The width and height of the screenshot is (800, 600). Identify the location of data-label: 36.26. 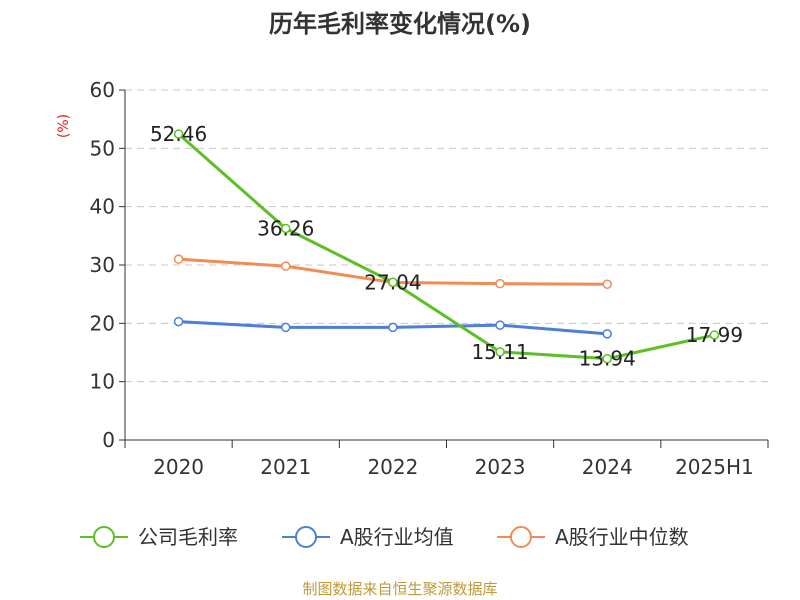
(285, 228).